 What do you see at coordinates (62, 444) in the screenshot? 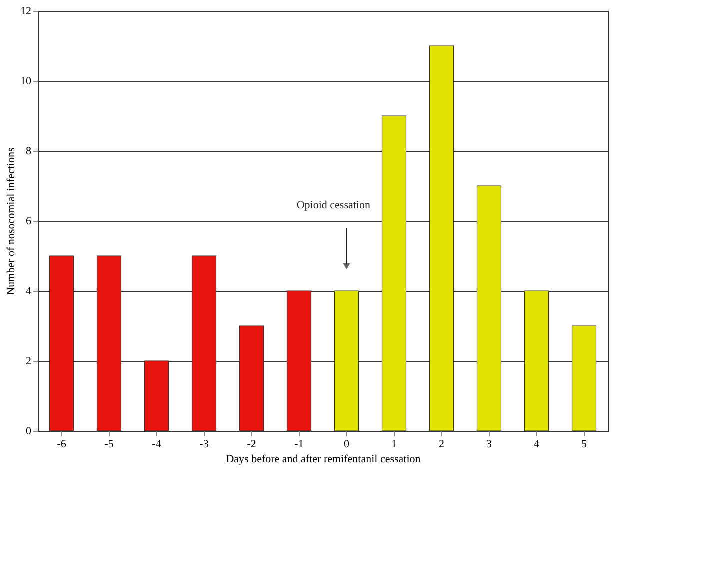
I see `x-tick-label: -6` at bounding box center [62, 444].